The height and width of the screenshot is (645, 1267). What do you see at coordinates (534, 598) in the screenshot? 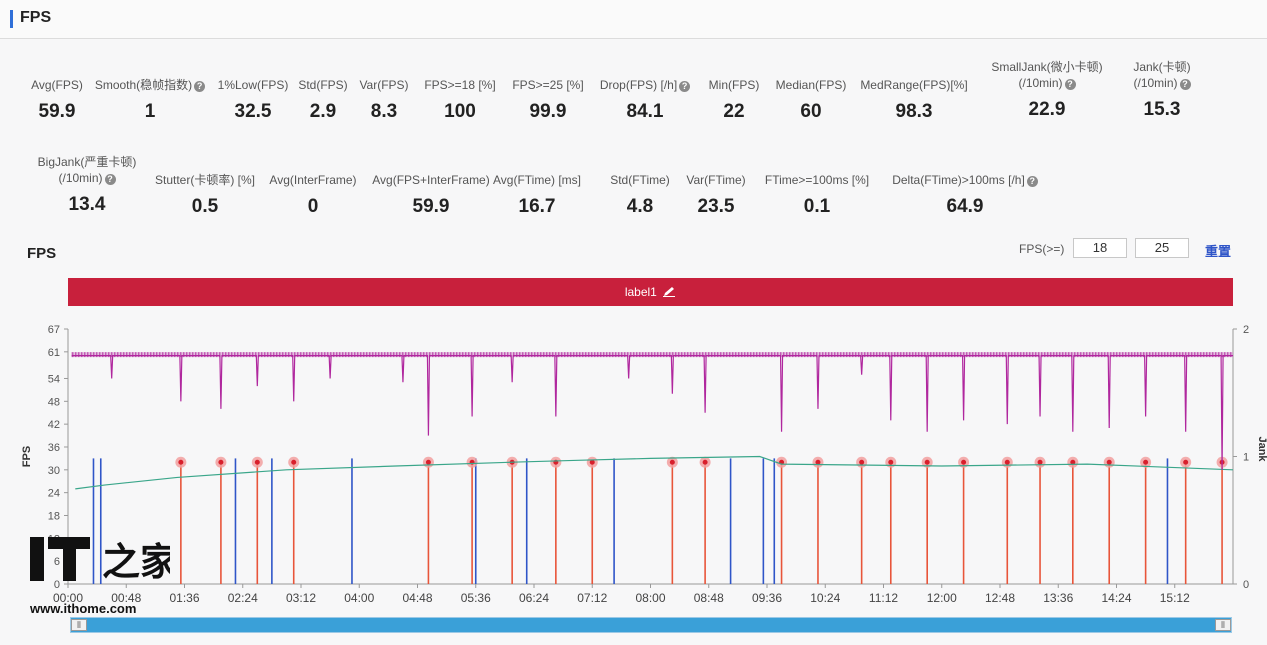
I see `x-tick-label: 06:24` at bounding box center [534, 598].